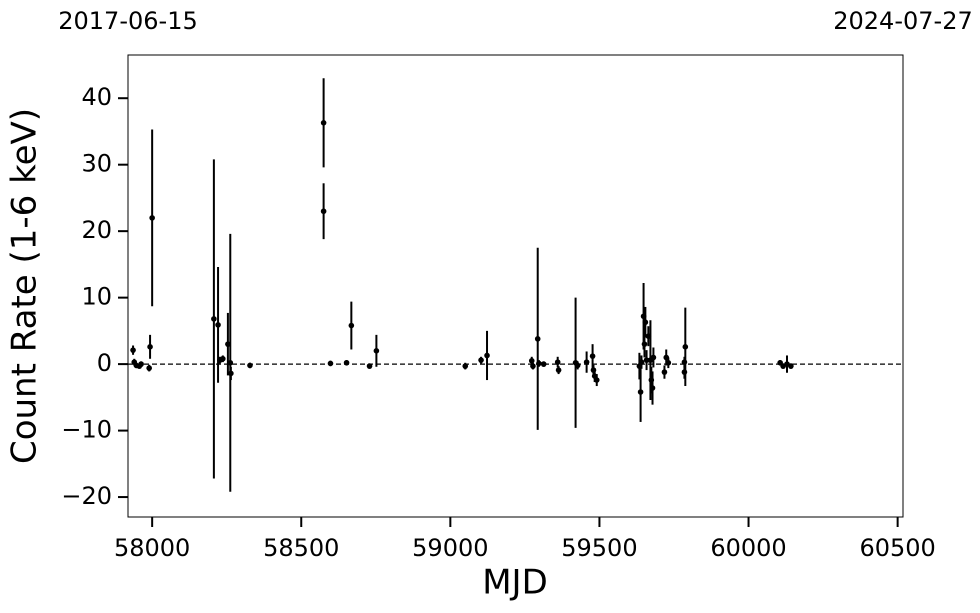  What do you see at coordinates (127, 21) in the screenshot?
I see `top-date-label: 2017-06-15` at bounding box center [127, 21].